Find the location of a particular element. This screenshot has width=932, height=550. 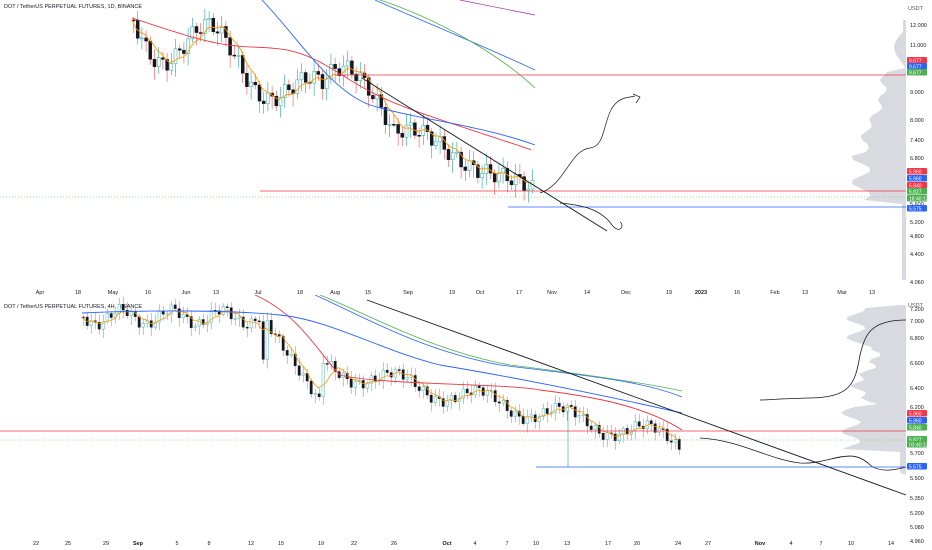

time-tick-label: Nov is located at coordinates (552, 293).